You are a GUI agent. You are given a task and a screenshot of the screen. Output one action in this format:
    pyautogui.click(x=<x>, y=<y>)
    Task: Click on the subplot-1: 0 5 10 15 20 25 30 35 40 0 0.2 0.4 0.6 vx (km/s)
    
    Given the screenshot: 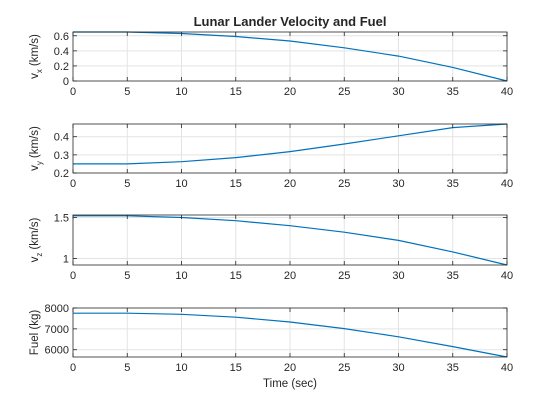 What is the action you would take?
    pyautogui.click(x=271, y=64)
    